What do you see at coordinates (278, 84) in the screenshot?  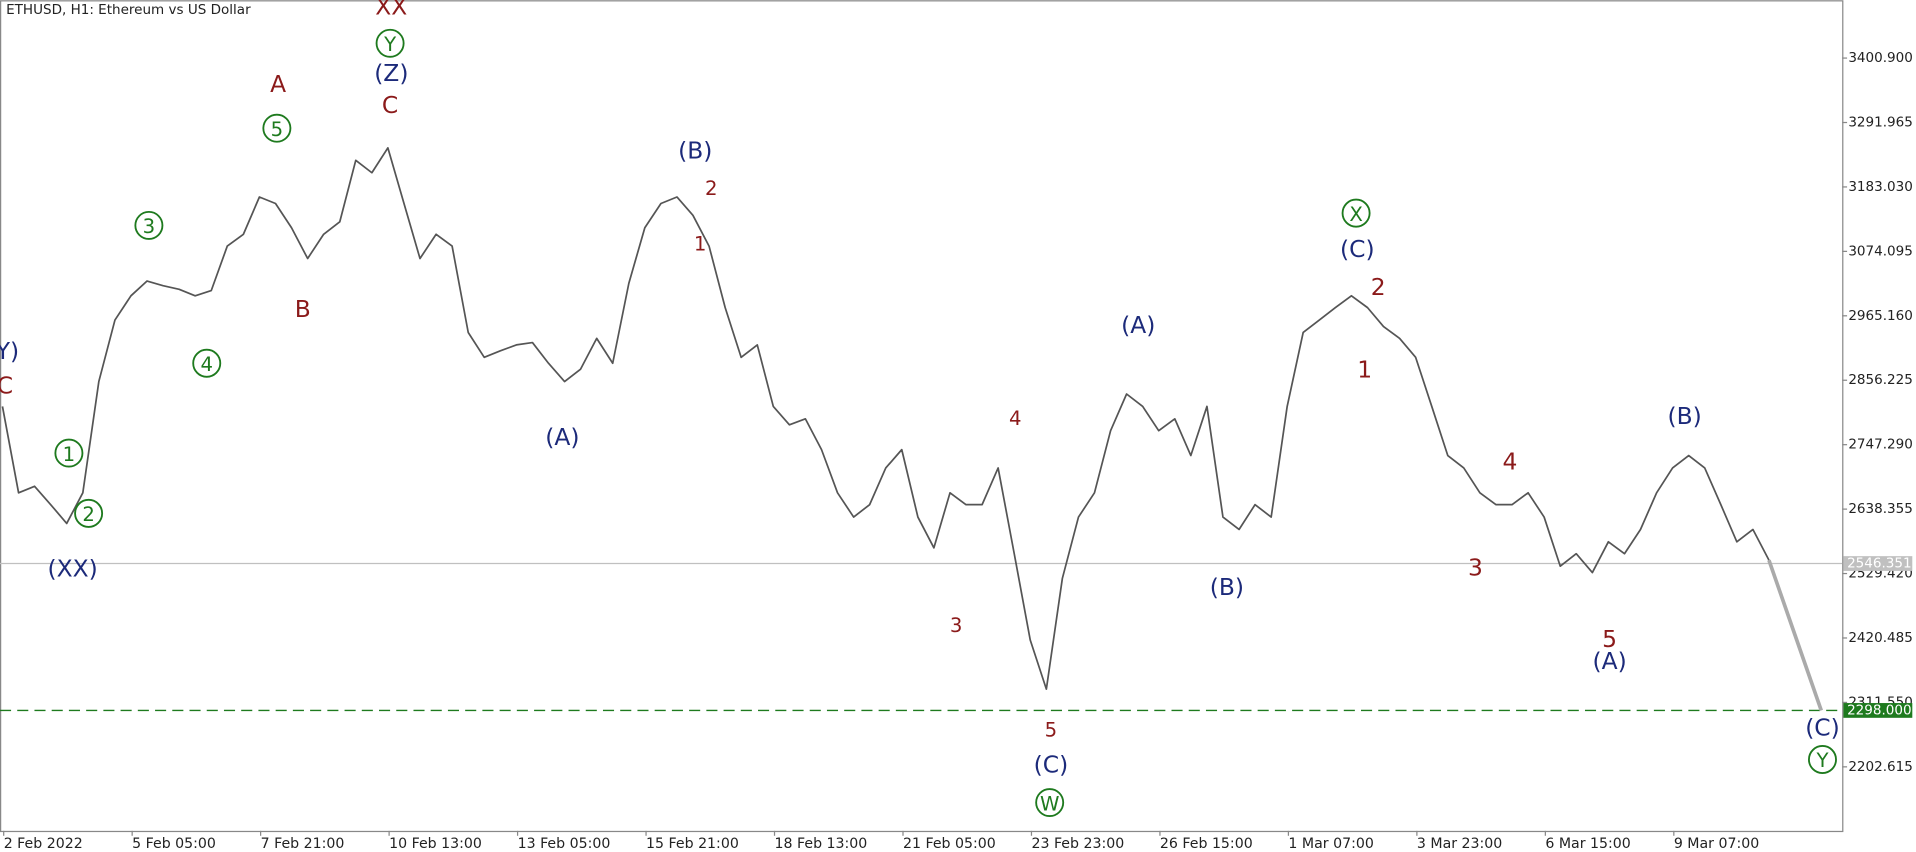 I see `wave-label: A` at bounding box center [278, 84].